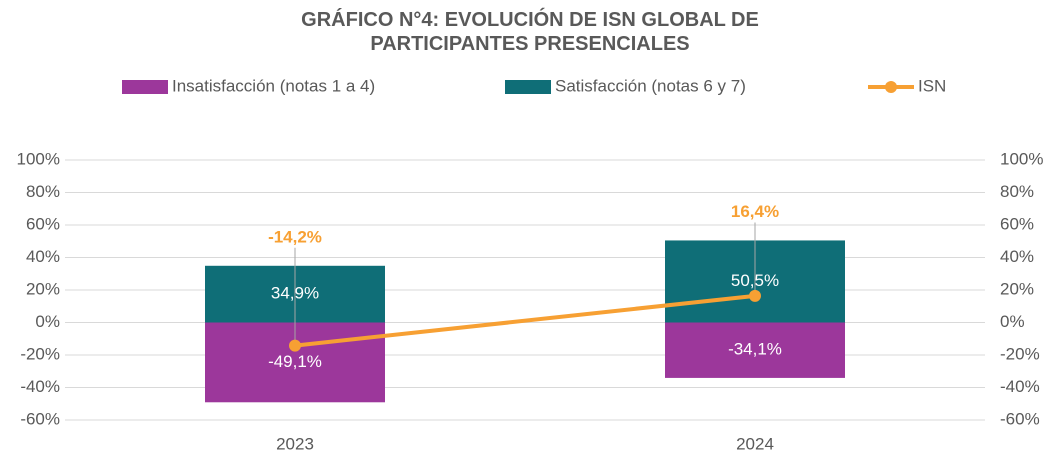 The height and width of the screenshot is (458, 1061). I want to click on data-label: 16,4%, so click(755, 211).